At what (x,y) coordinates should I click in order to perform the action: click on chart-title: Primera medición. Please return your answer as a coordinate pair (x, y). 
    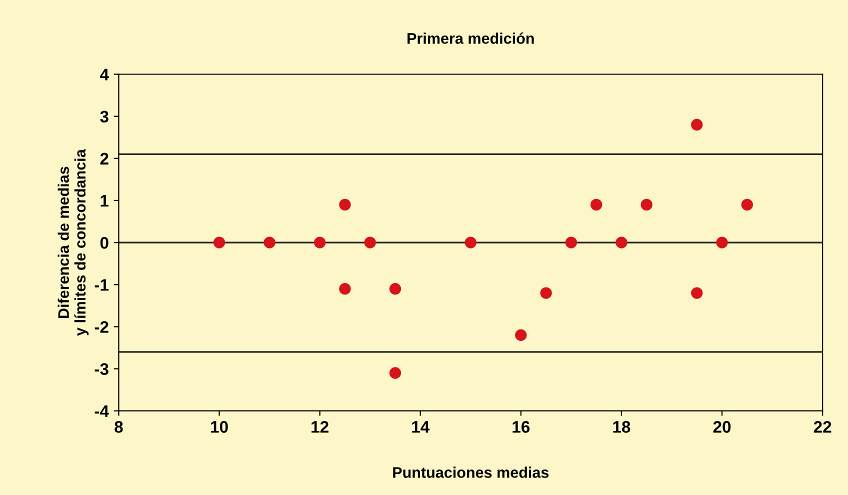
    Looking at the image, I should click on (471, 38).